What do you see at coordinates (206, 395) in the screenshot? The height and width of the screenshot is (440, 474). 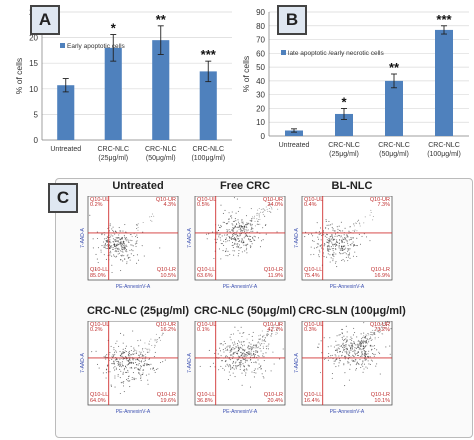 I see `quadrant-name: Q10-LL` at bounding box center [206, 395].